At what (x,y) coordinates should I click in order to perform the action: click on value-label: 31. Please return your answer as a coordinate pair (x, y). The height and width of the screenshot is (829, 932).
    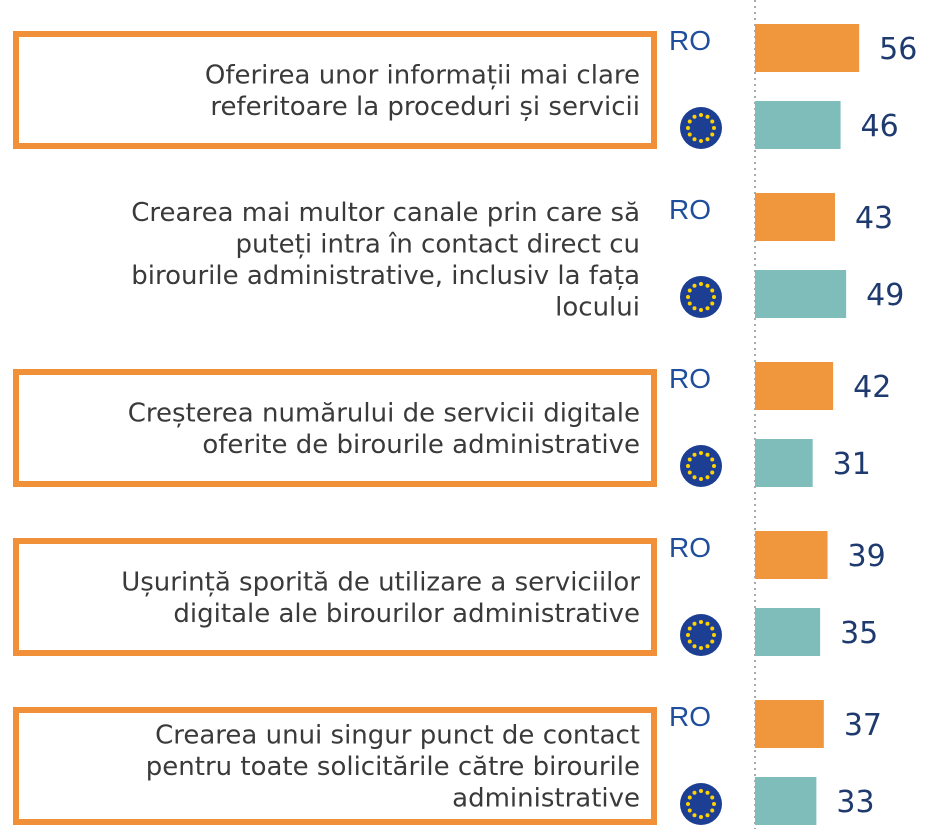
    Looking at the image, I should click on (852, 464).